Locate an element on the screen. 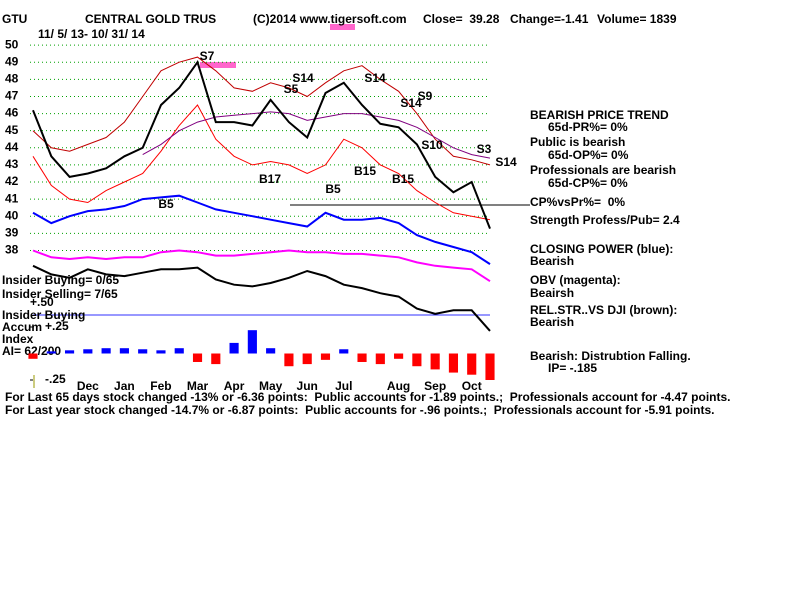  signal-label: S9 is located at coordinates (425, 96).